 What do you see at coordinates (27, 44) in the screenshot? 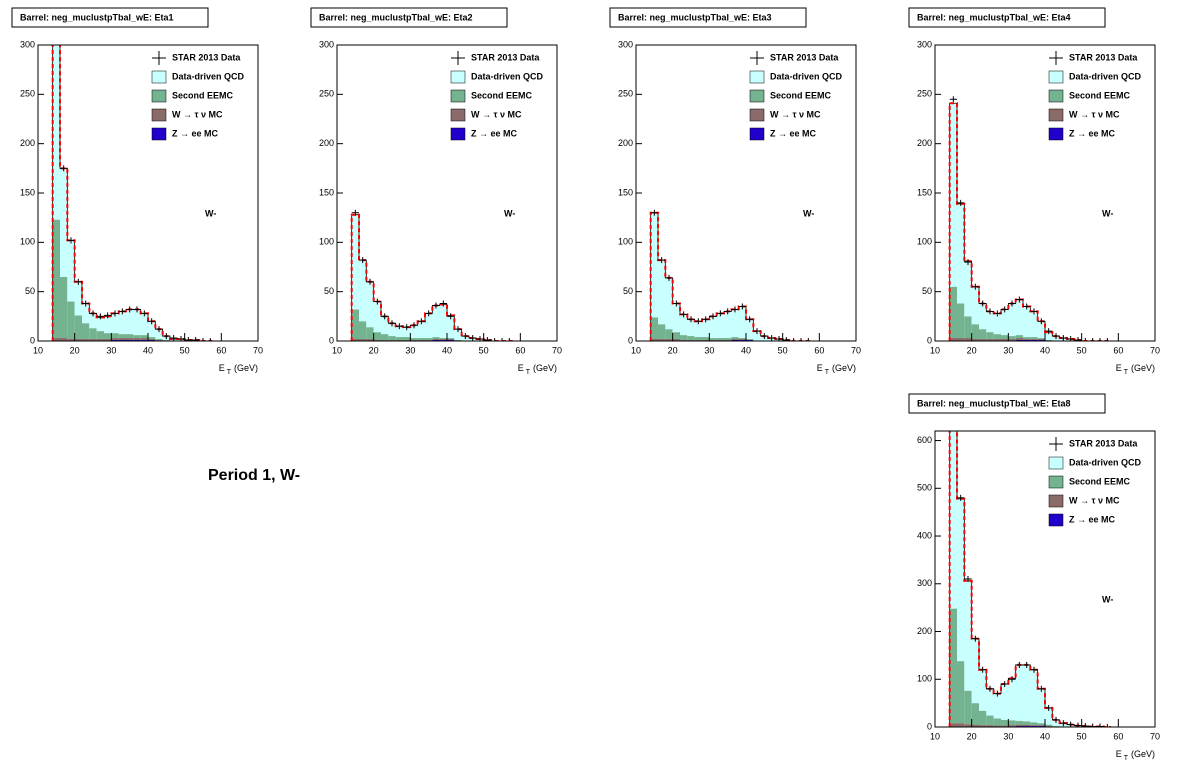
I see `y-tick-label: 300` at bounding box center [27, 44].